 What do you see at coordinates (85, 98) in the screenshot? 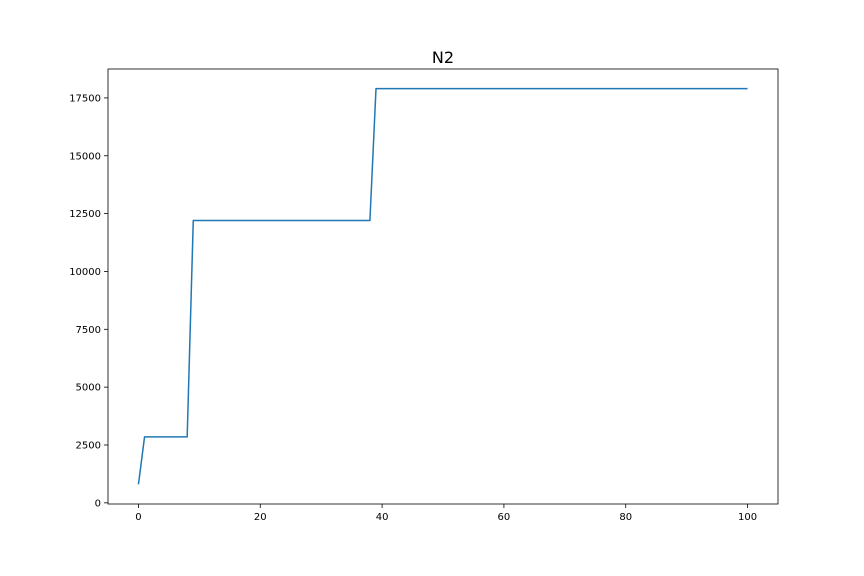
I see `y-tick-label: 17500` at bounding box center [85, 98].